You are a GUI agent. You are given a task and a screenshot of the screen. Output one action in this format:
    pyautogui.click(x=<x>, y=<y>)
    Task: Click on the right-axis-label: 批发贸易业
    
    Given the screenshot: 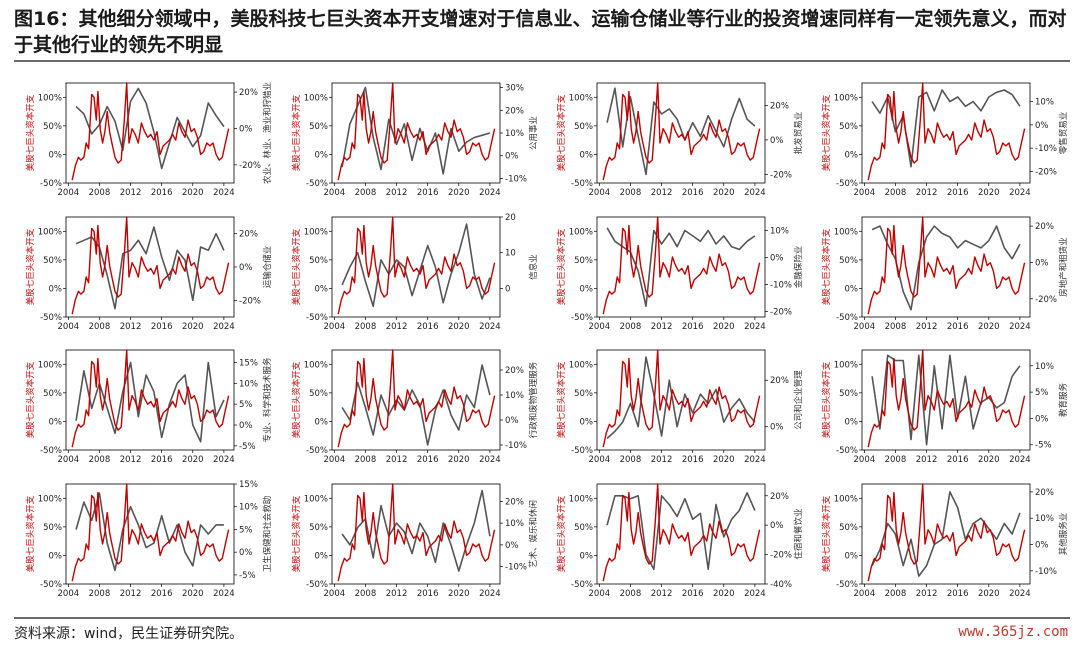 What is the action you would take?
    pyautogui.click(x=798, y=133)
    